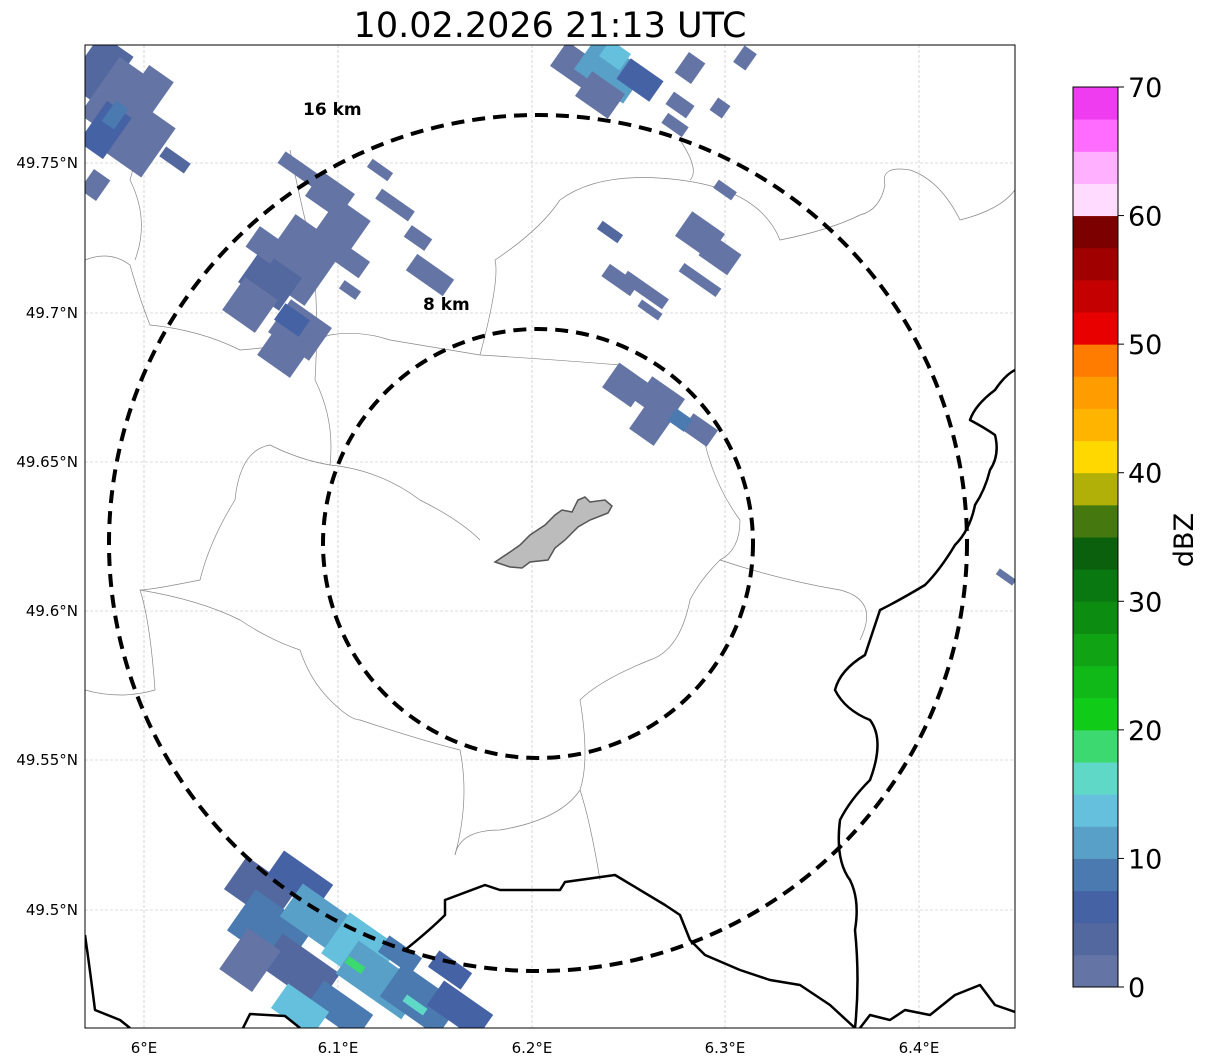 The height and width of the screenshot is (1064, 1207). What do you see at coordinates (47, 462) in the screenshot?
I see `lat-tick-label: 49.65°N` at bounding box center [47, 462].